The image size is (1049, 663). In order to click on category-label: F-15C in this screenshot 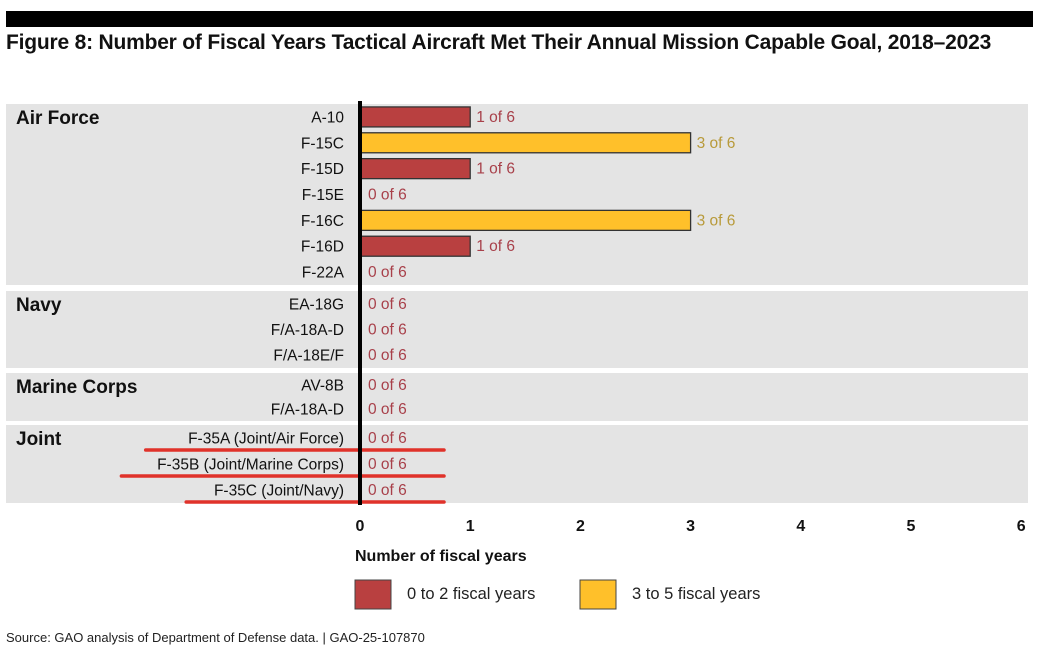, I will do `click(322, 143)`.